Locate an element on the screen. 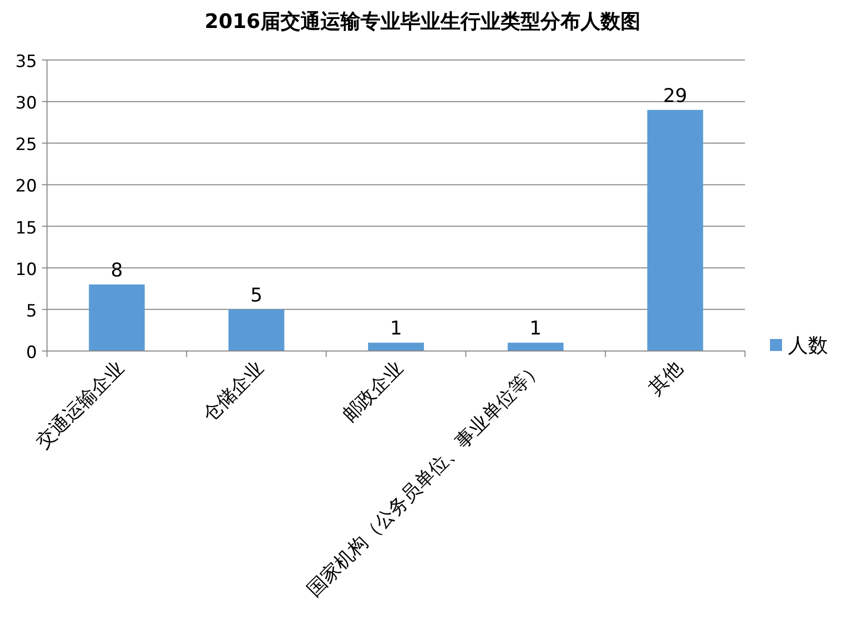  x-tick-label: 其他 is located at coordinates (665, 378).